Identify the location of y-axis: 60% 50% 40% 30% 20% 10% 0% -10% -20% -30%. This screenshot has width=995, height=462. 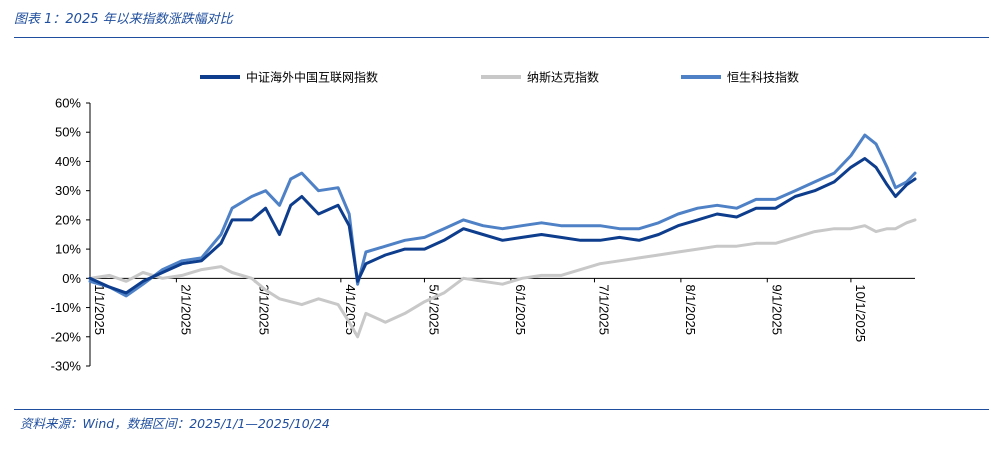
(71, 235).